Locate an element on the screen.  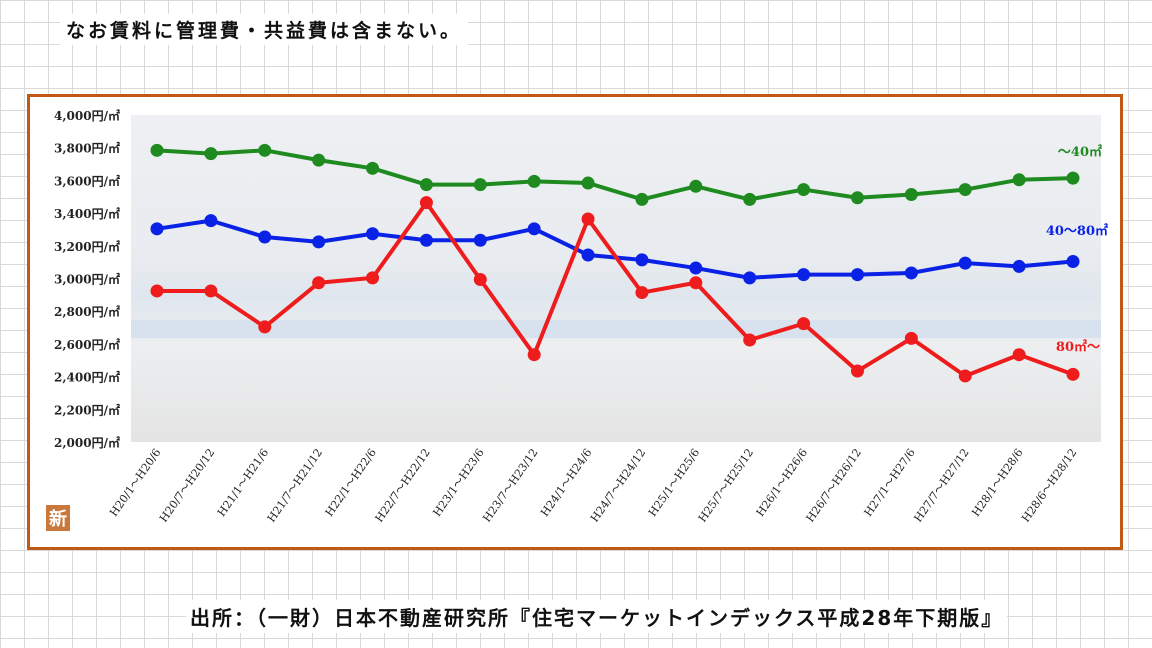
y-tick-label: 2,000円/㎡ is located at coordinates (87, 442).